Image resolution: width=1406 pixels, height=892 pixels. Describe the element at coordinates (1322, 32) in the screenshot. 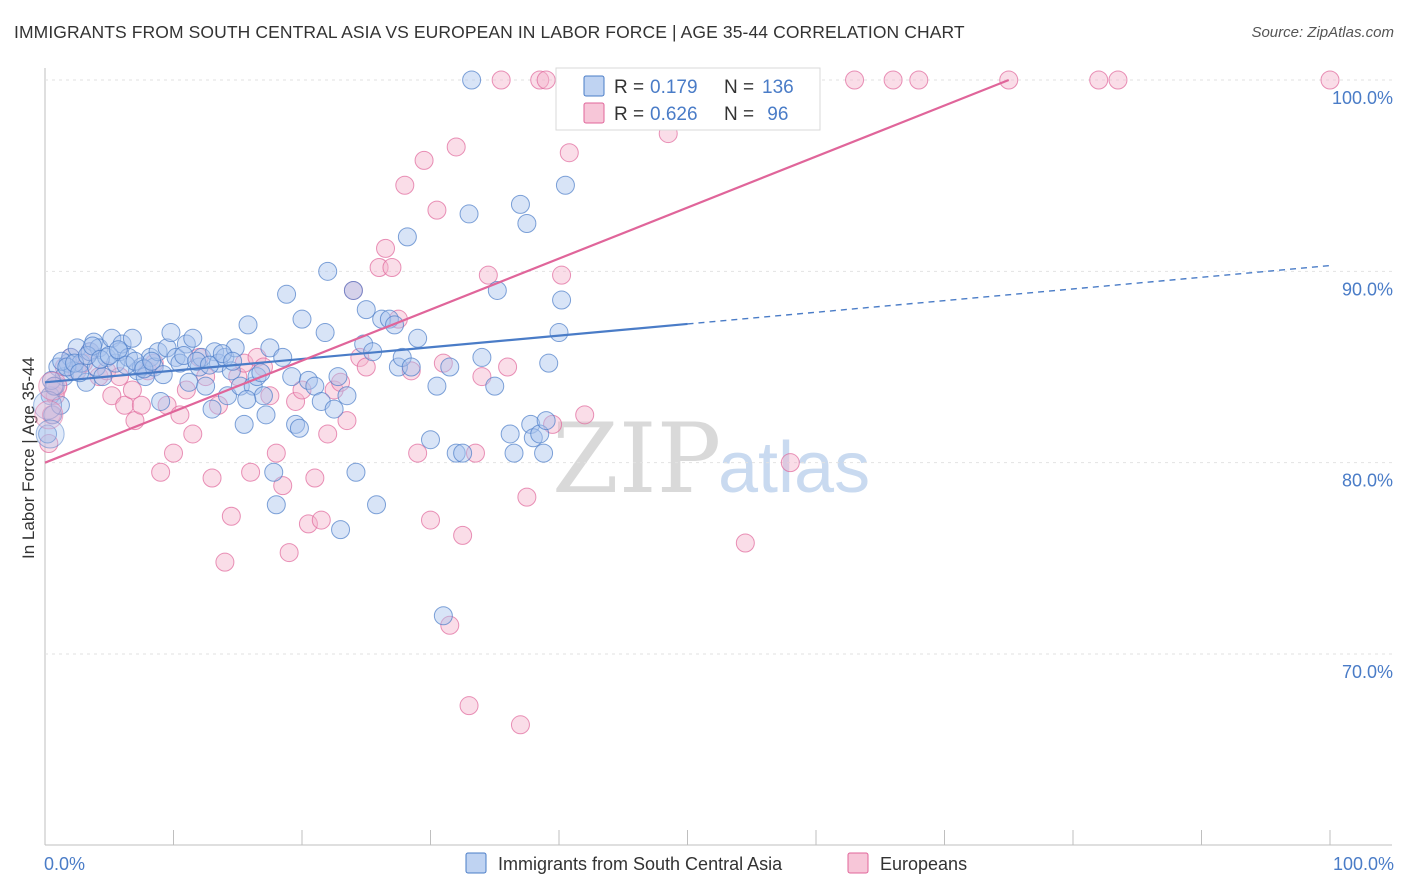

I see `source-credit: Source: ZipAtlas.com` at that location.